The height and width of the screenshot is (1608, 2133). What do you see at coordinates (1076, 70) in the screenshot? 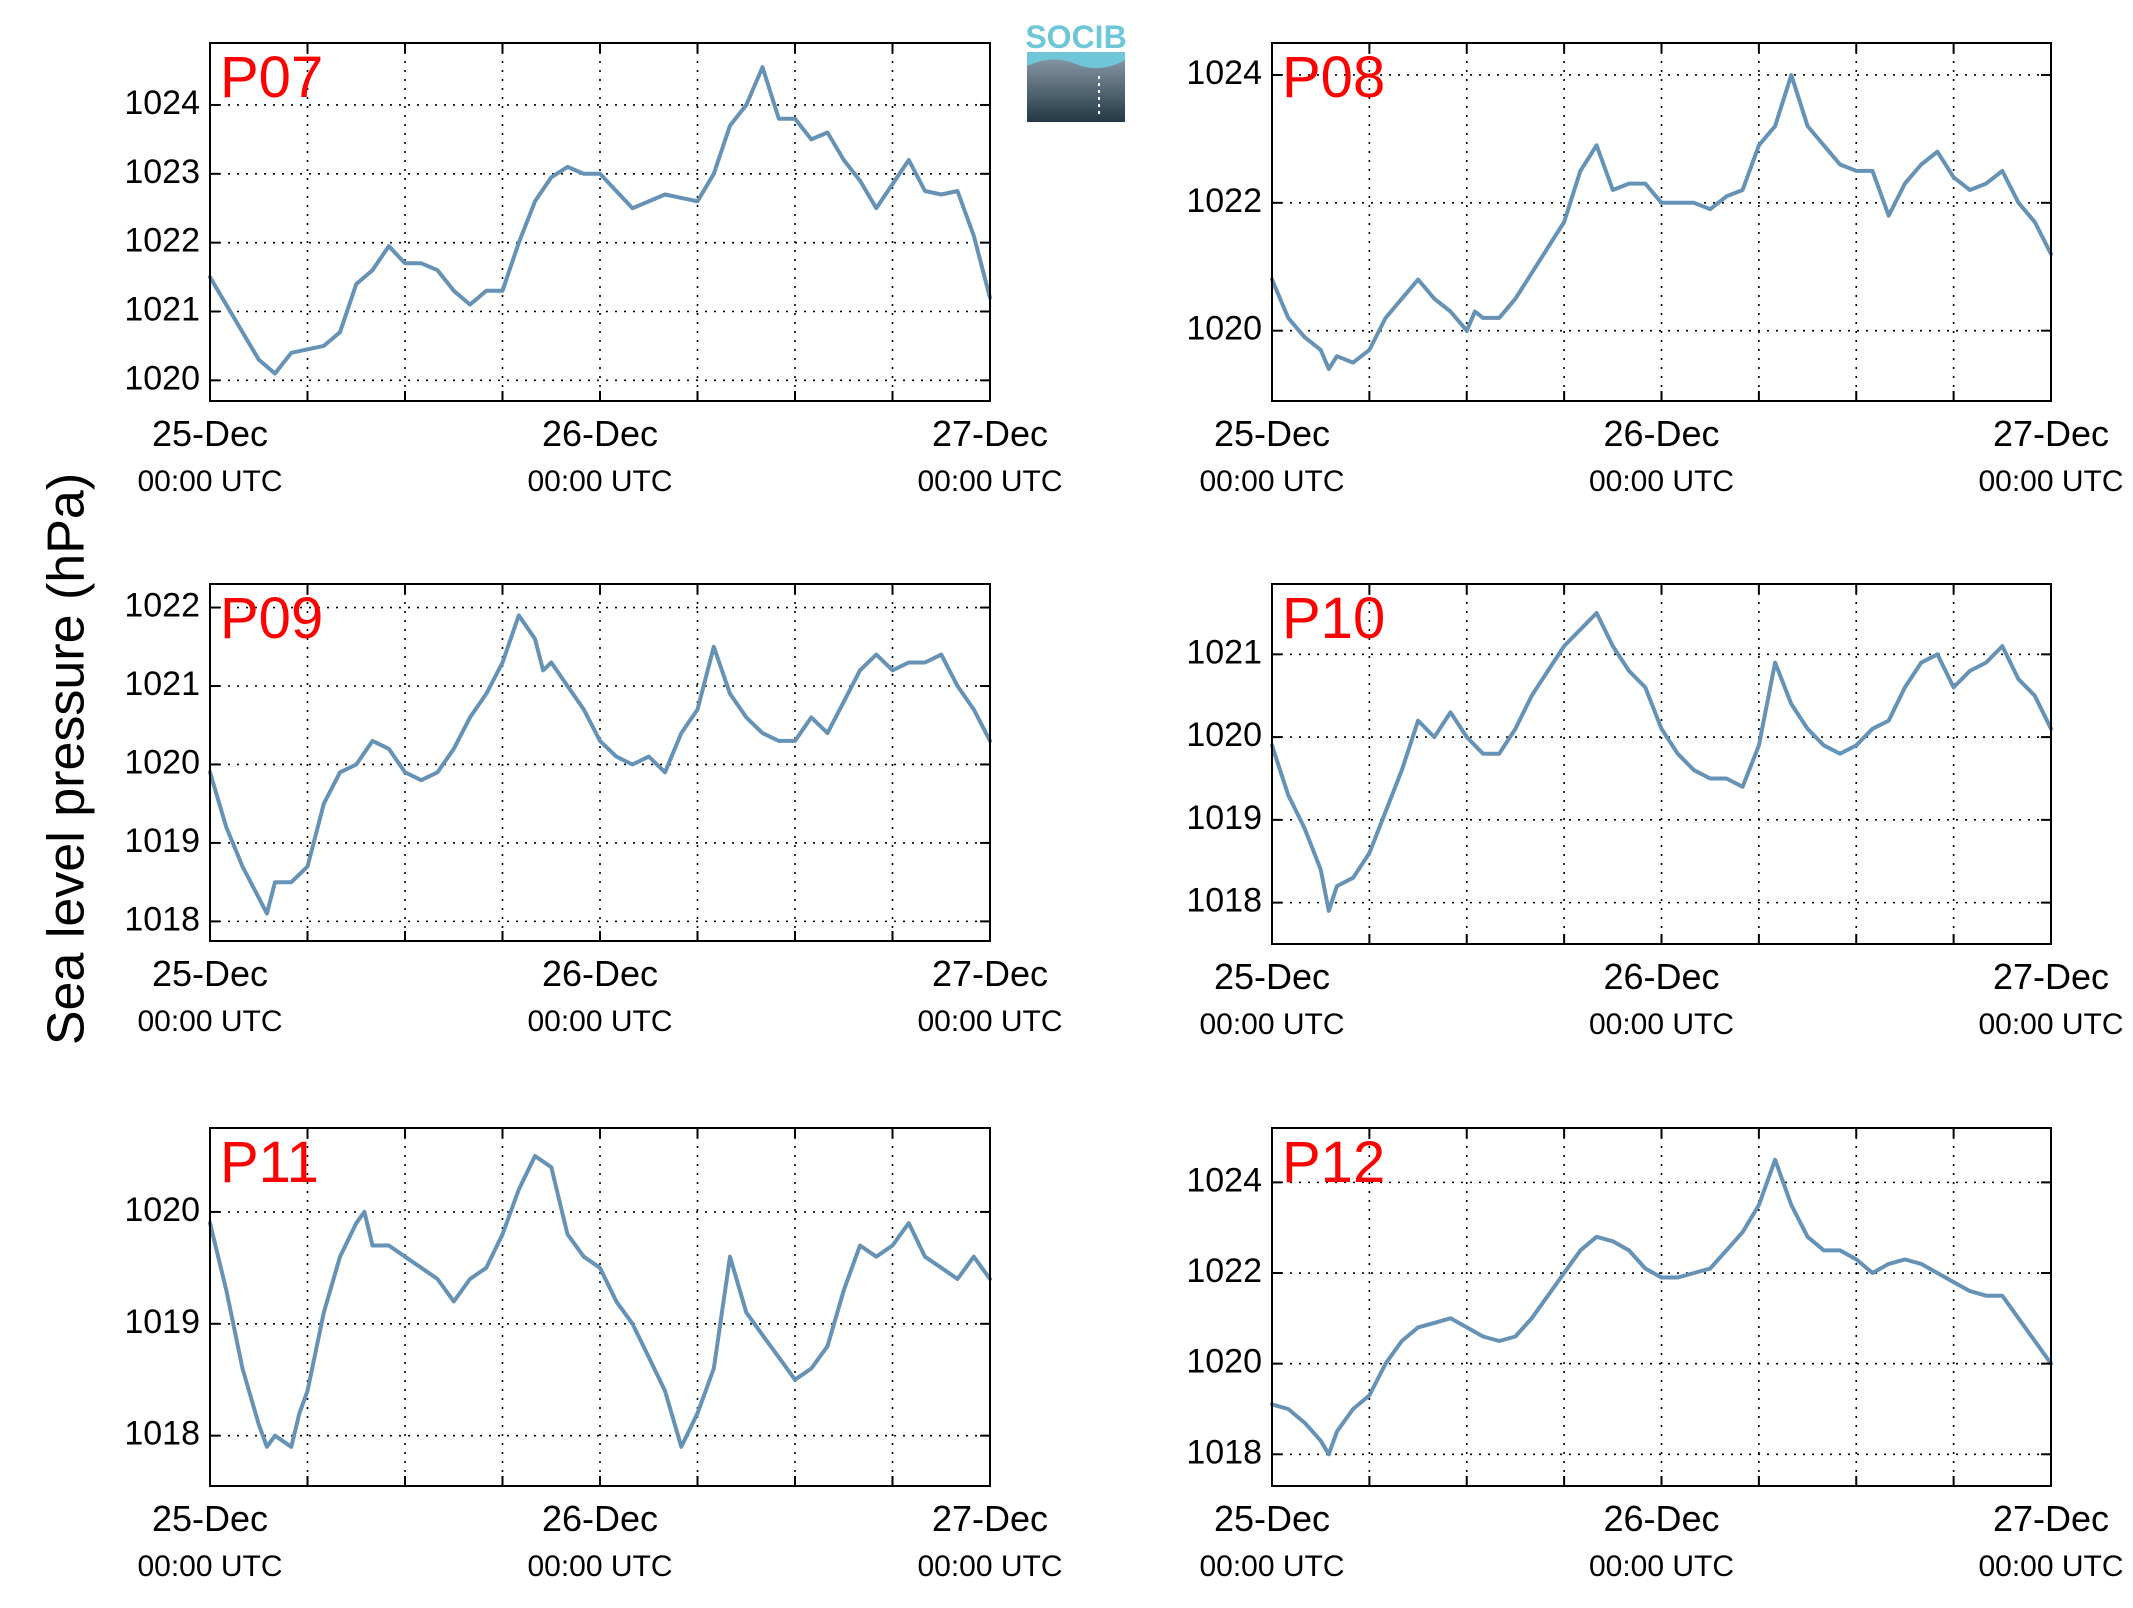
I see `socib-logo: SOCIB` at bounding box center [1076, 70].